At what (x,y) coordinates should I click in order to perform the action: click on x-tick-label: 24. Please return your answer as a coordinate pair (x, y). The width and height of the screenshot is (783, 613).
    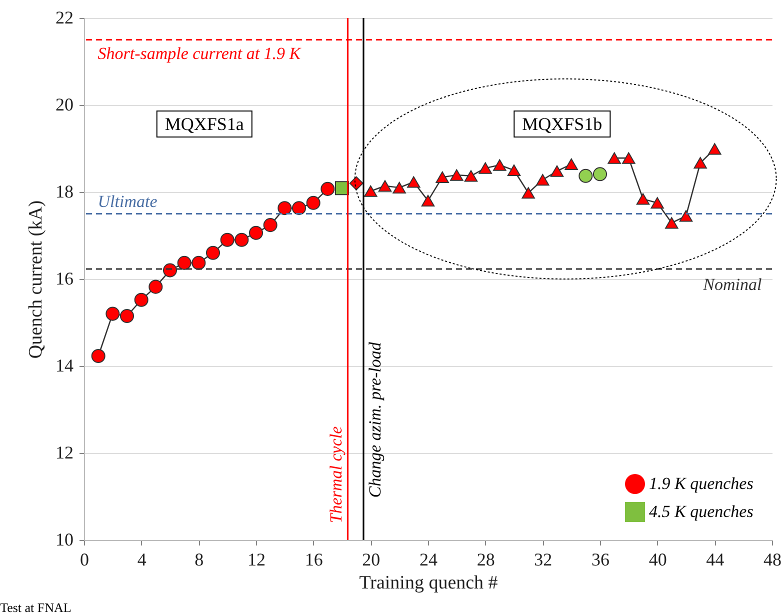
    Looking at the image, I should click on (429, 560).